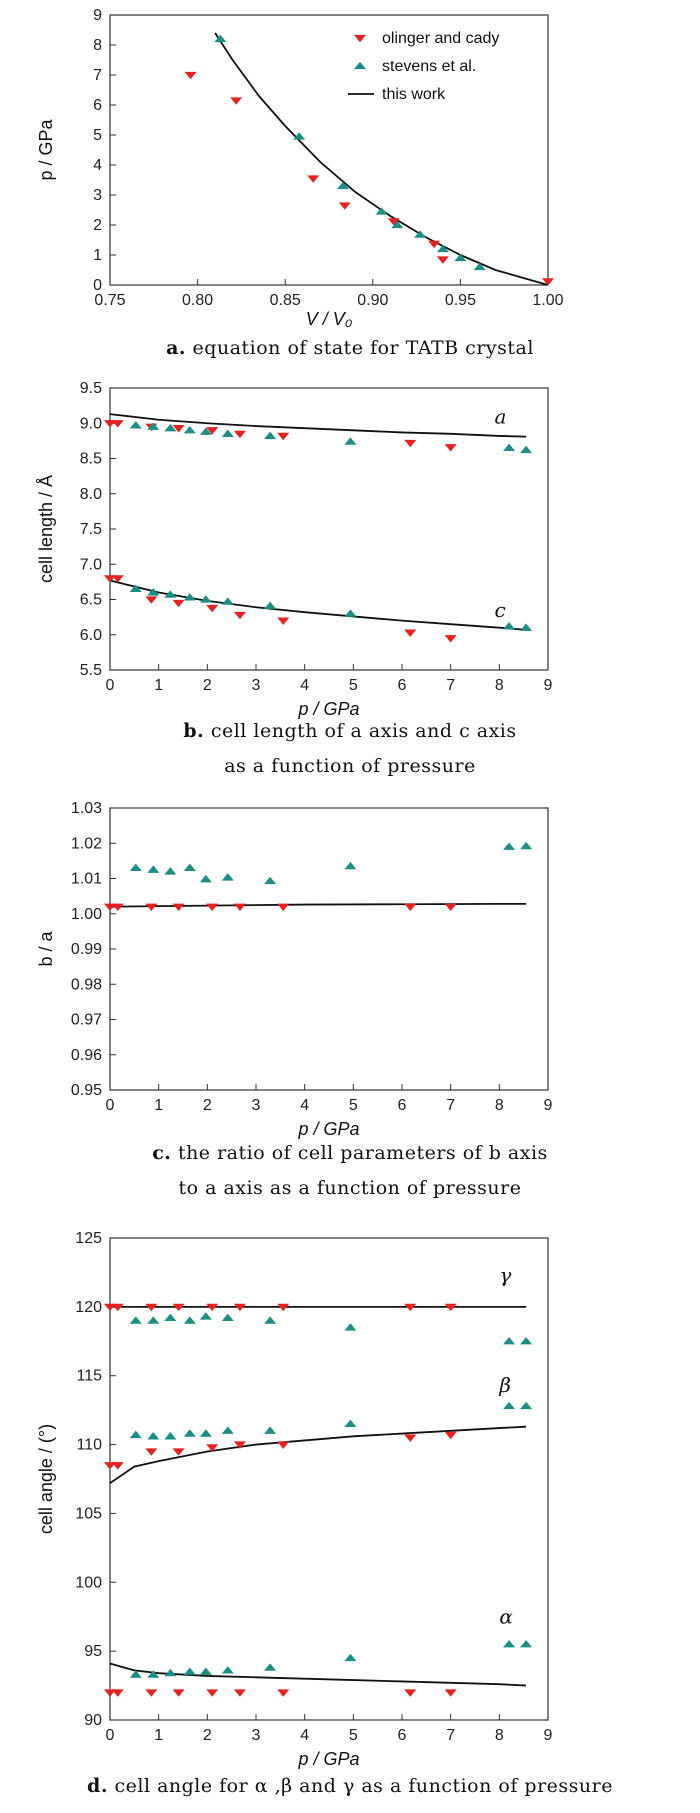 The height and width of the screenshot is (1813, 700). Describe the element at coordinates (88, 1582) in the screenshot. I see `y-tick-label: 100` at that location.